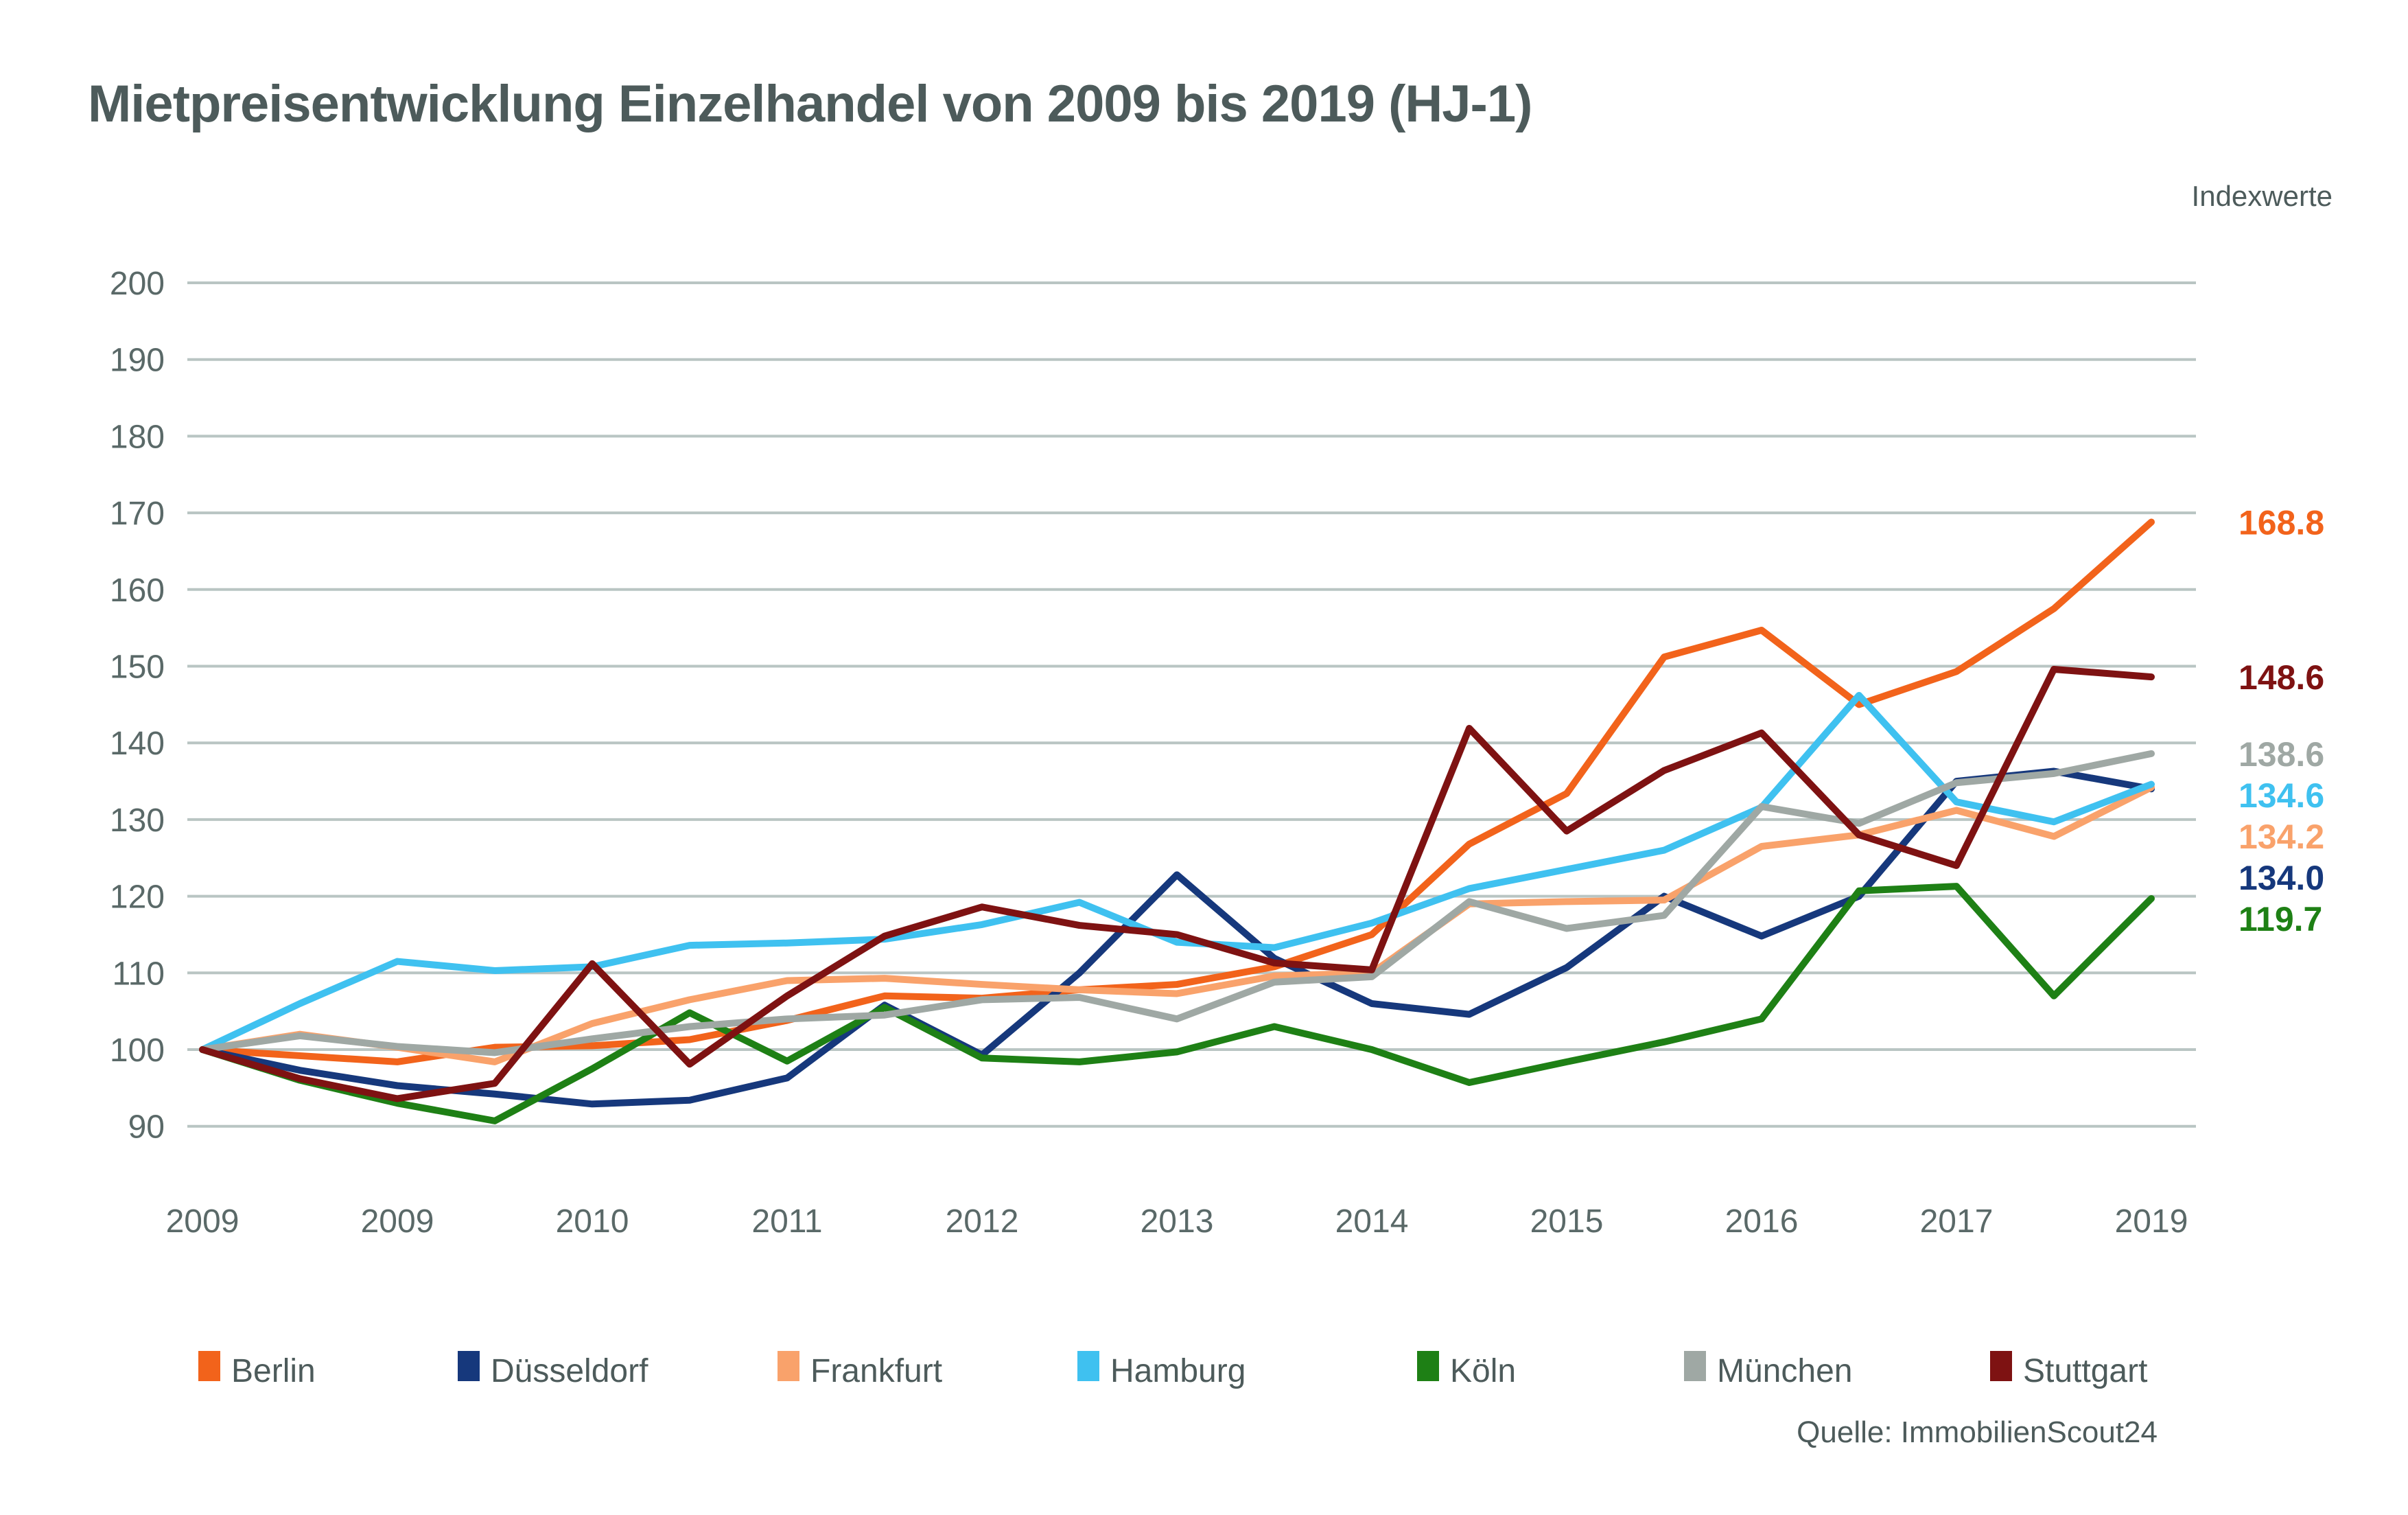 Image resolution: width=2408 pixels, height=1515 pixels. I want to click on y-axis-unit-label: Indexwerte, so click(2262, 196).